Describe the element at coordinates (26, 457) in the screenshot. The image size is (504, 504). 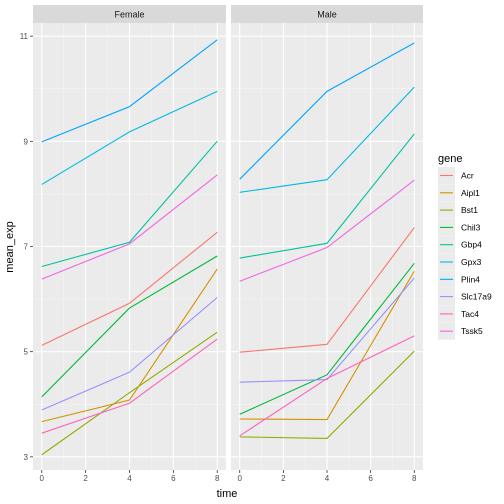
I see `y-tick-label: 3` at that location.